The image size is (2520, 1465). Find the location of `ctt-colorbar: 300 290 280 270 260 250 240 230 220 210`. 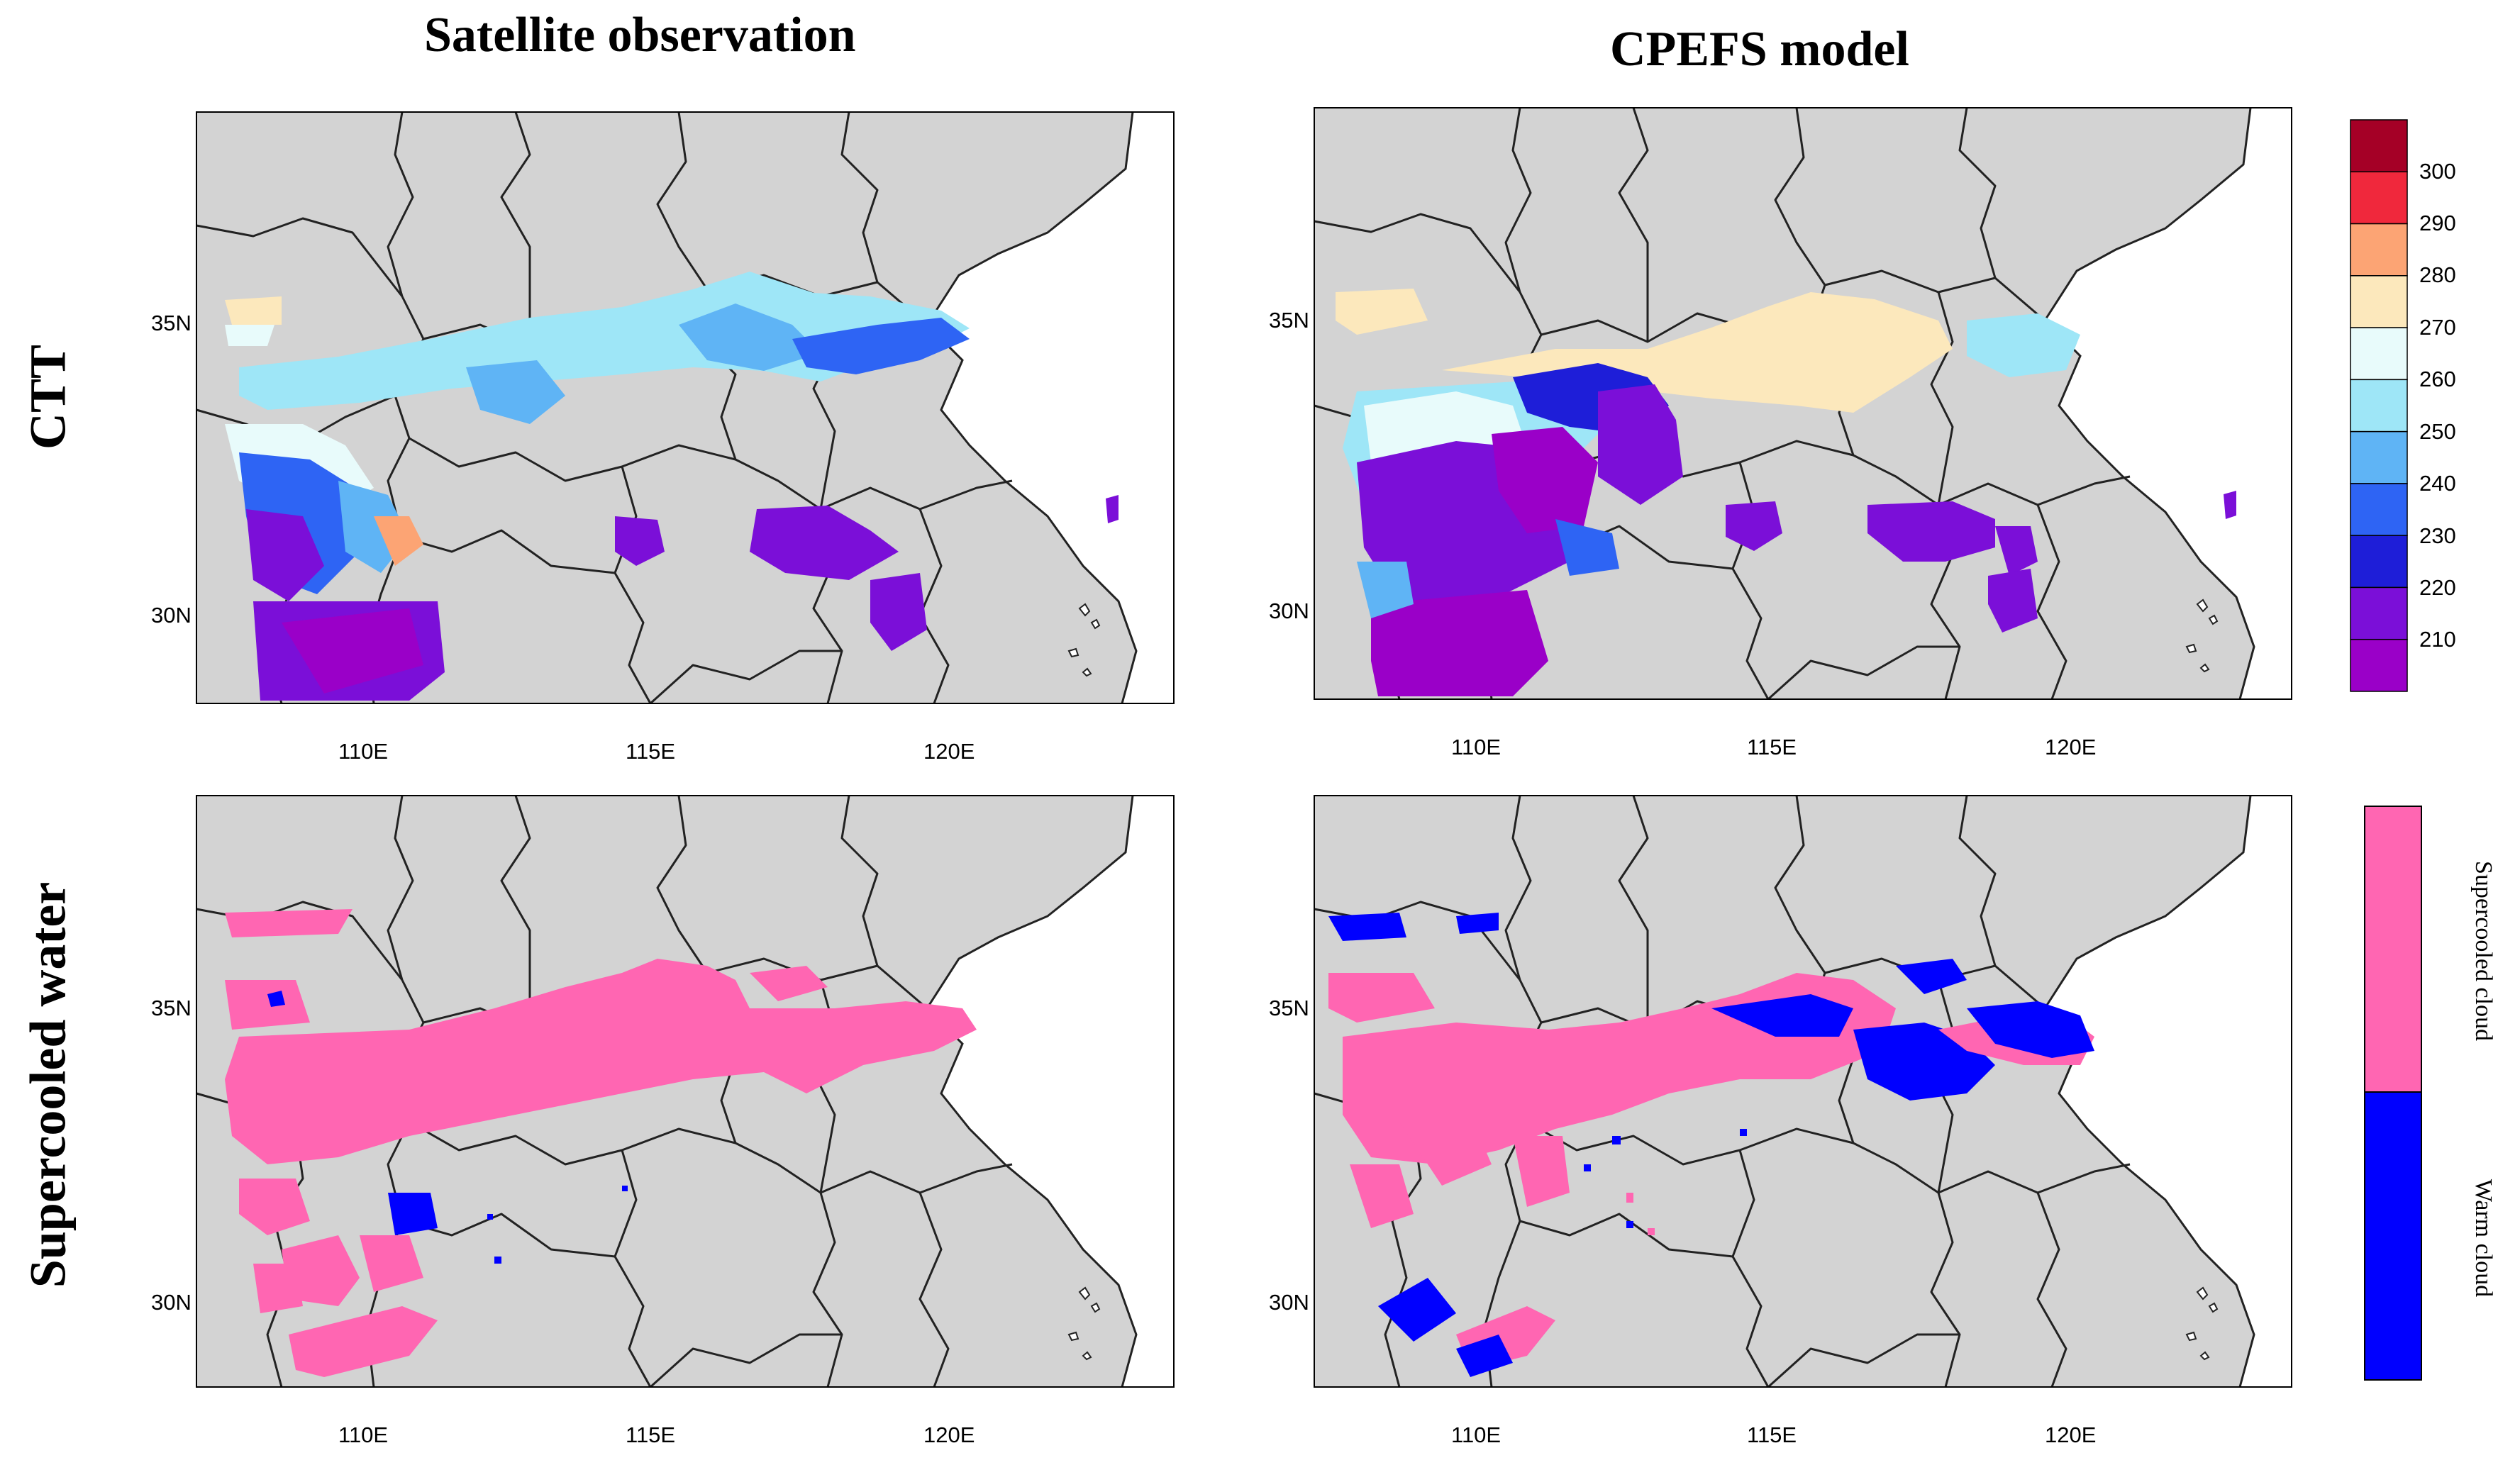

ctt-colorbar: 300 290 280 270 260 250 240 230 220 210 is located at coordinates (2403, 407).